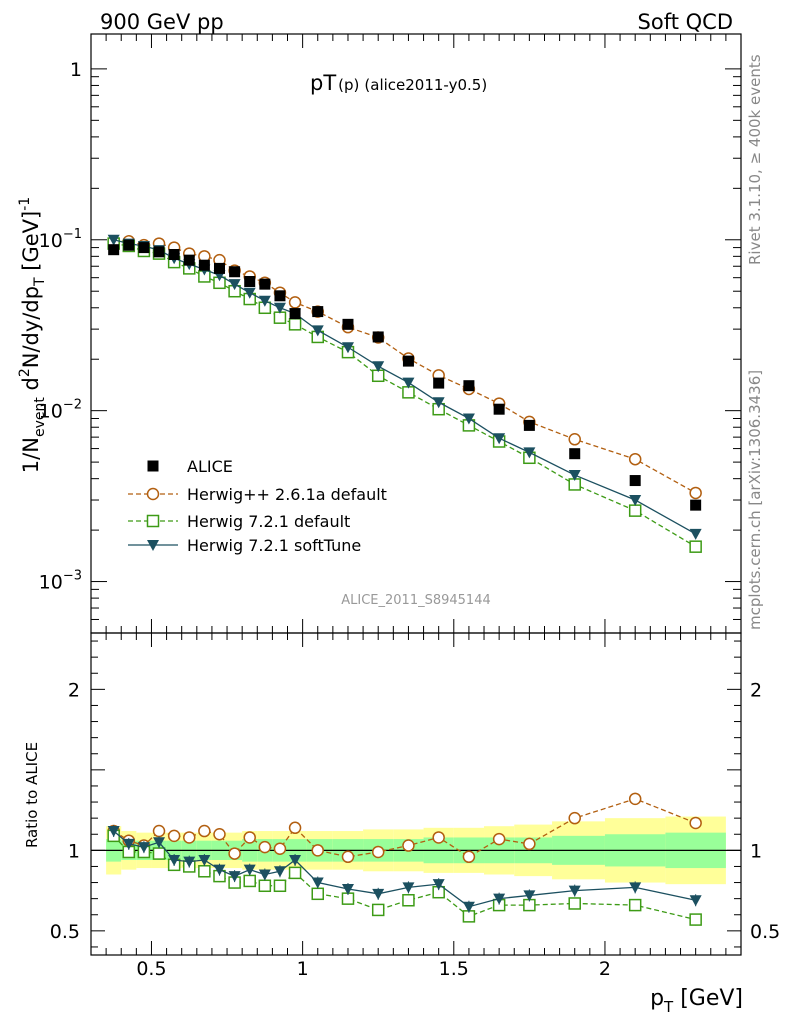 The height and width of the screenshot is (1024, 786). What do you see at coordinates (268, 521) in the screenshot?
I see `legend-label-h721: Herwig 7.2.1 default` at bounding box center [268, 521].